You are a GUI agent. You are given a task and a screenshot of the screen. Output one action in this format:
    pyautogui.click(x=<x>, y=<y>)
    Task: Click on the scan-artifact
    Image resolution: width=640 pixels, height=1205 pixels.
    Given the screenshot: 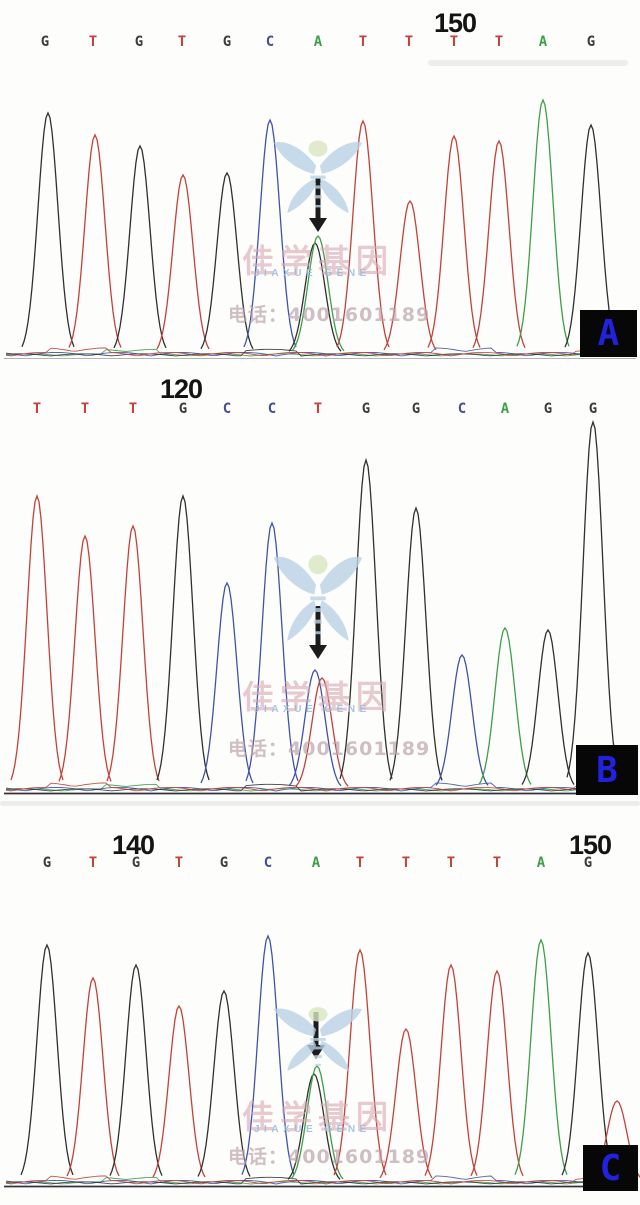 What is the action you would take?
    pyautogui.click(x=528, y=63)
    